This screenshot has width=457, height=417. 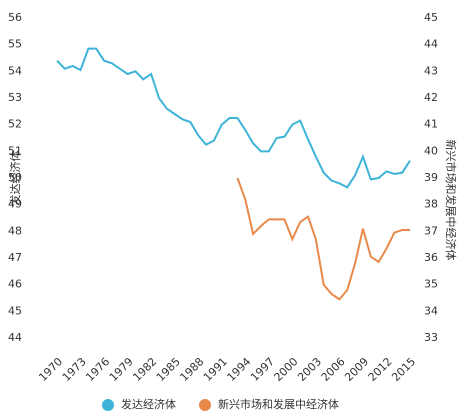 I want to click on legend-label: 新兴市场和发展中经济体, so click(x=278, y=404).